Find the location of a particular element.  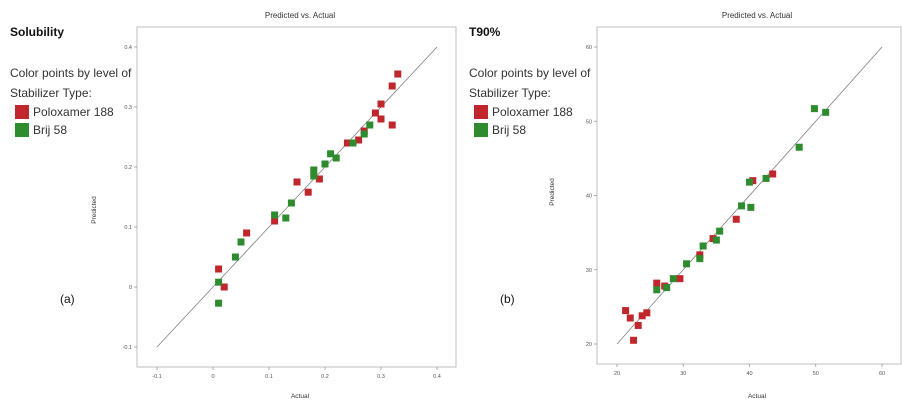

x-tick-label: 30 is located at coordinates (683, 374).